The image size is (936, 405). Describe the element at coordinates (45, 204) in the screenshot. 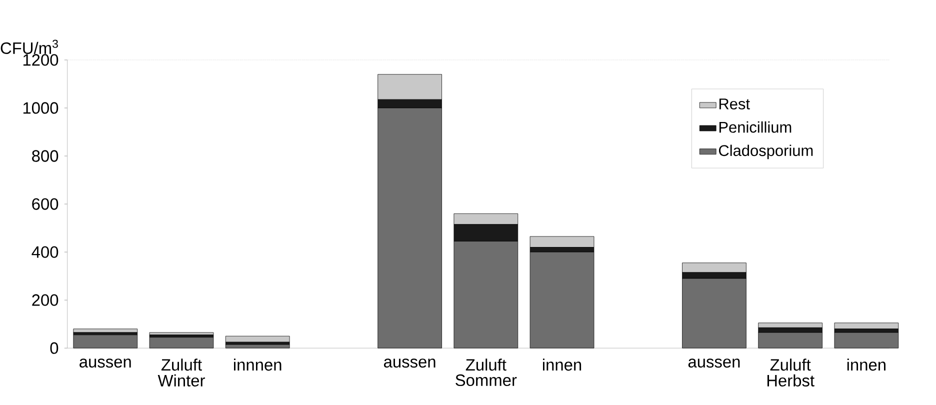

I see `y-tick-label: 600` at that location.